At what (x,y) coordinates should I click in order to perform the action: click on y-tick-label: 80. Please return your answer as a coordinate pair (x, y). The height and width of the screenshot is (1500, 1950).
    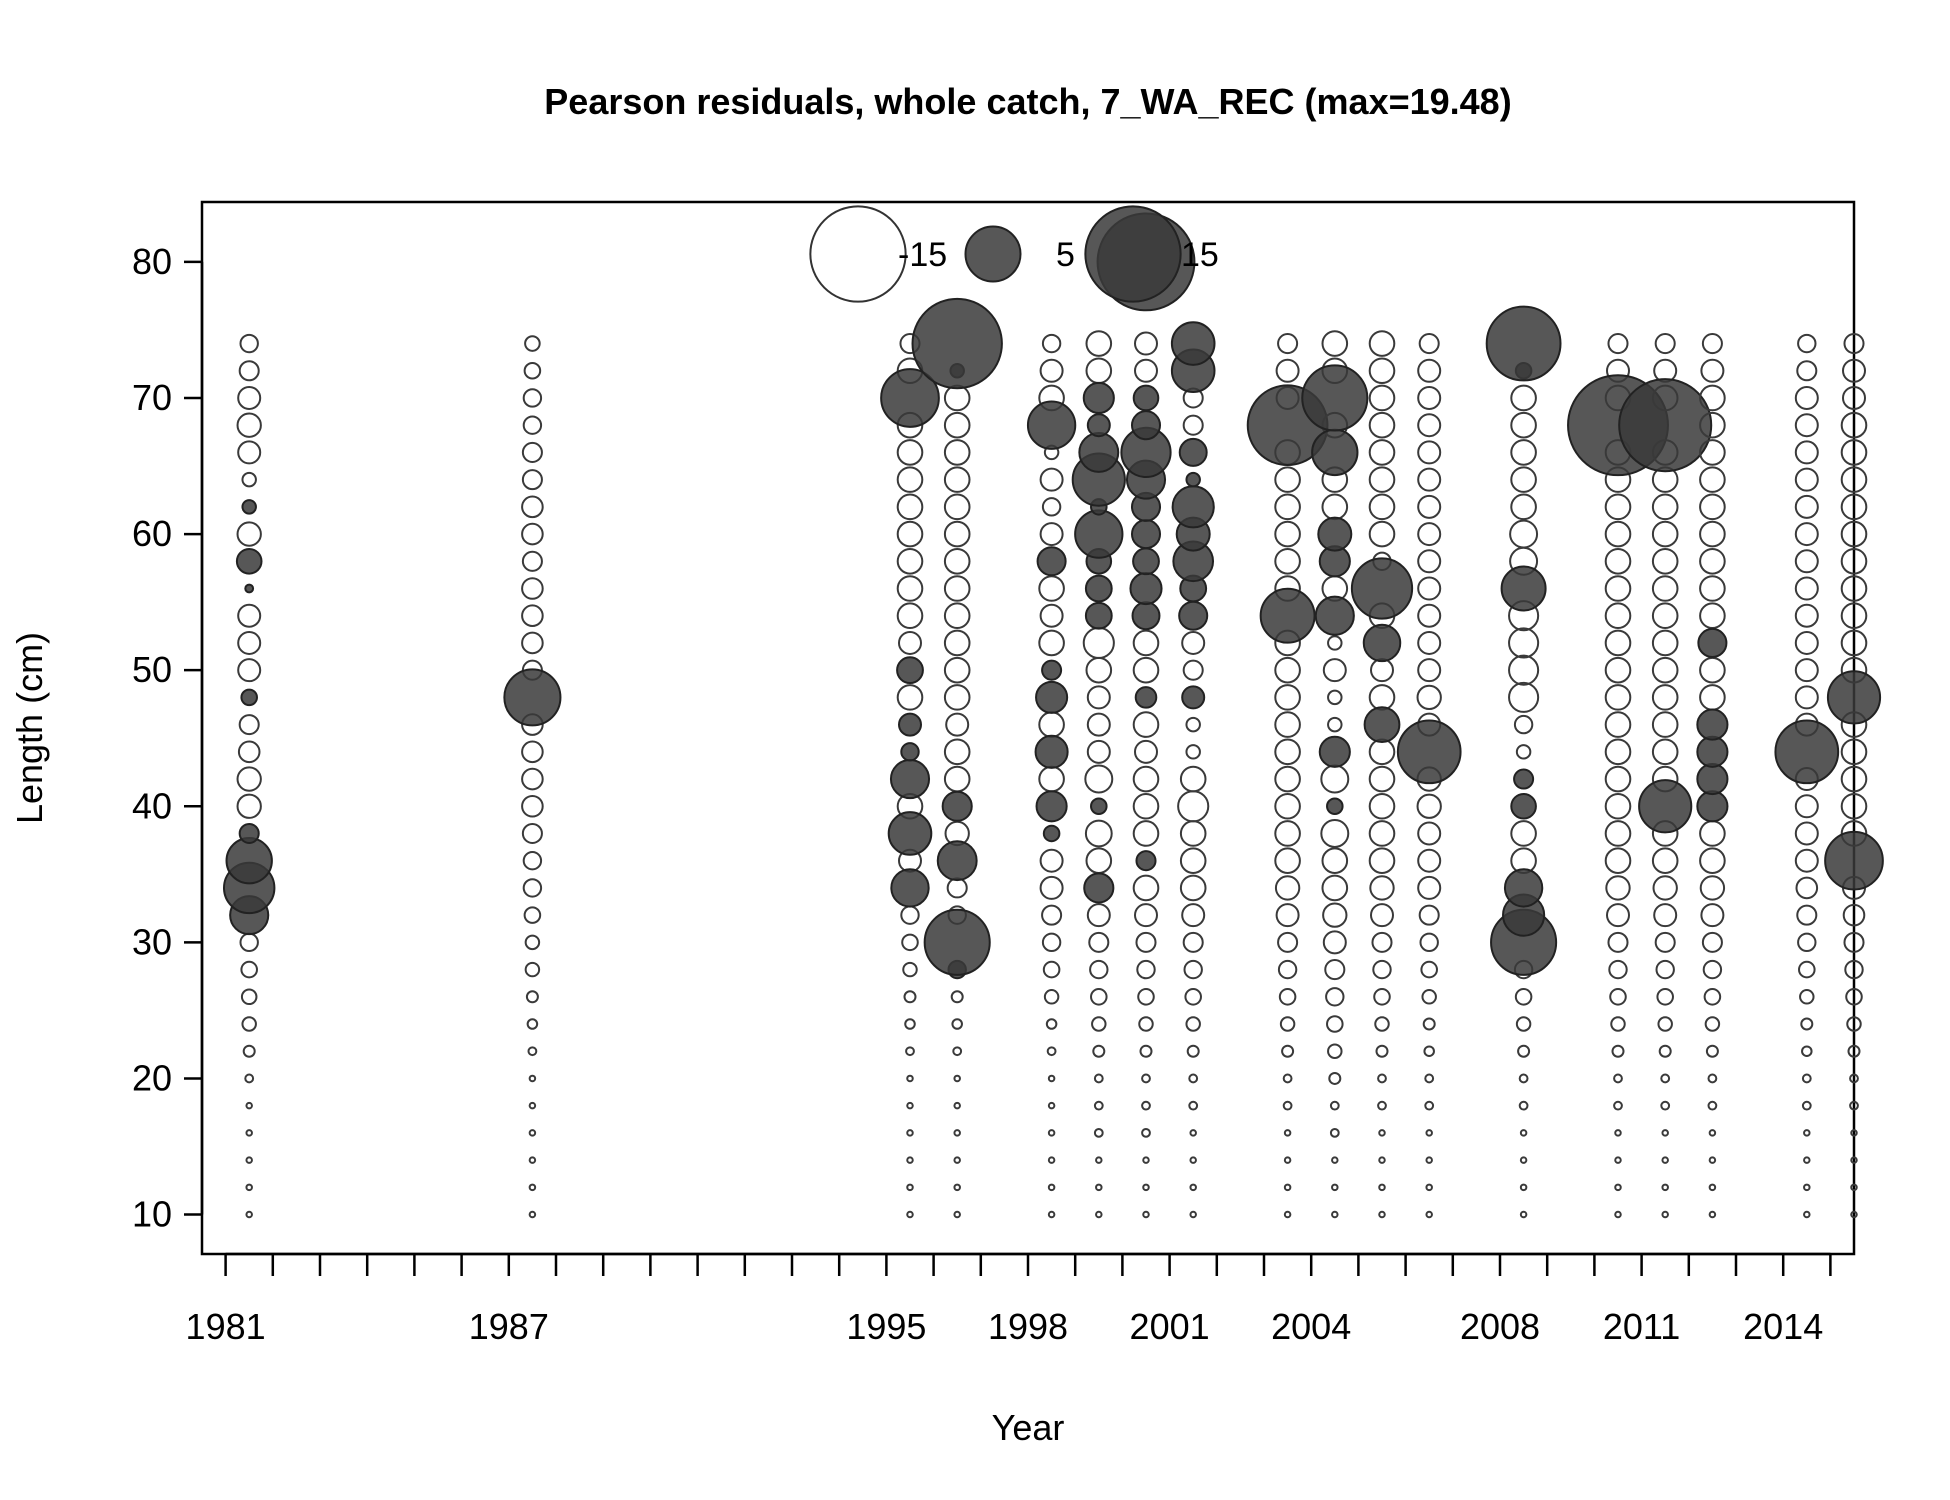
    Looking at the image, I should click on (152, 261).